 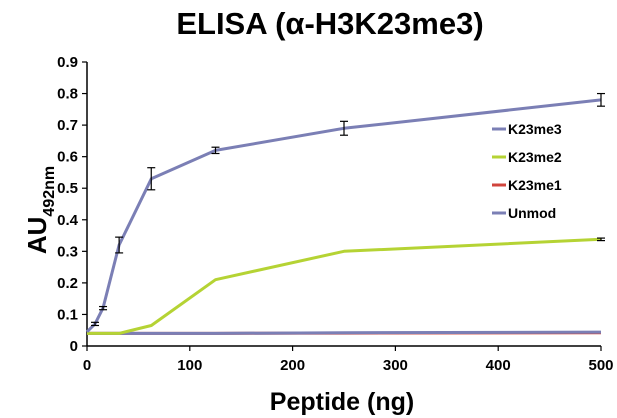 I want to click on legend-label: K23me1, so click(x=535, y=185).